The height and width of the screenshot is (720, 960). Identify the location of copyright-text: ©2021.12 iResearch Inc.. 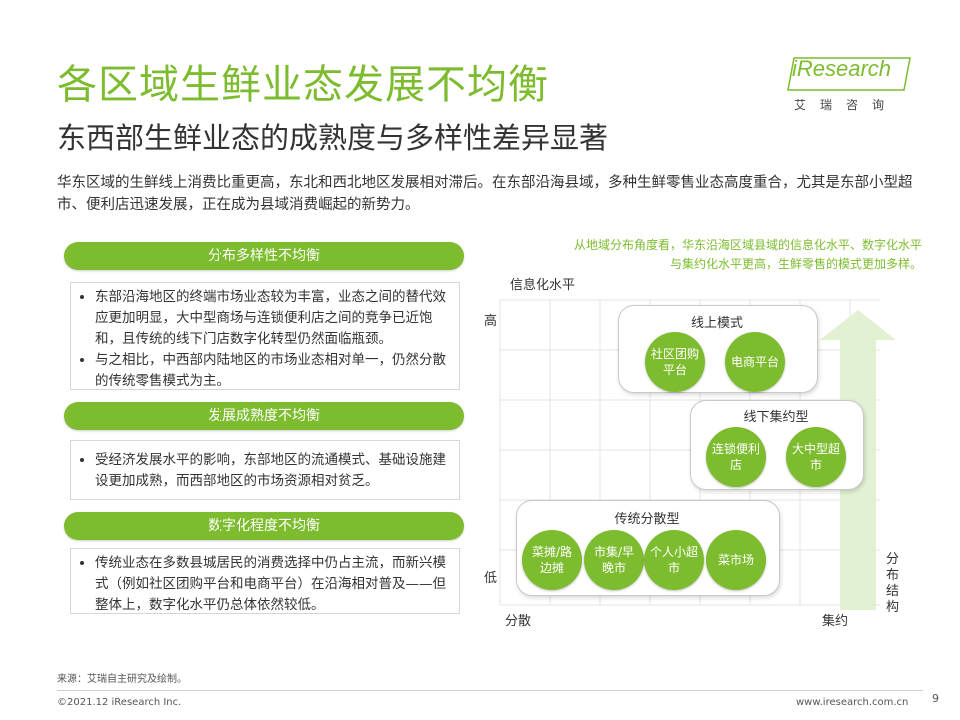
(119, 702).